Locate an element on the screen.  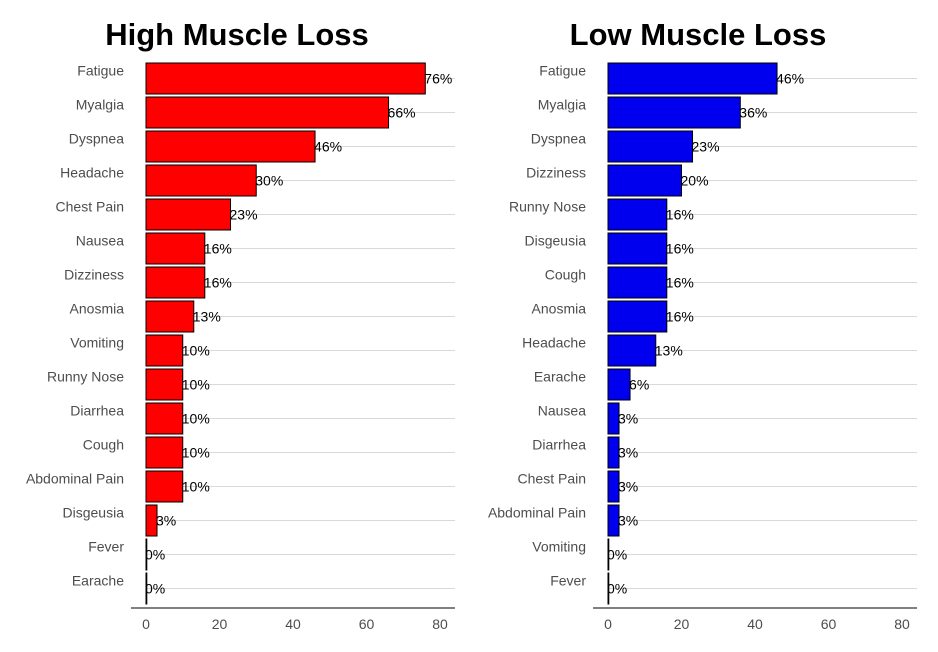
category-label: Diarrhea is located at coordinates (559, 445).